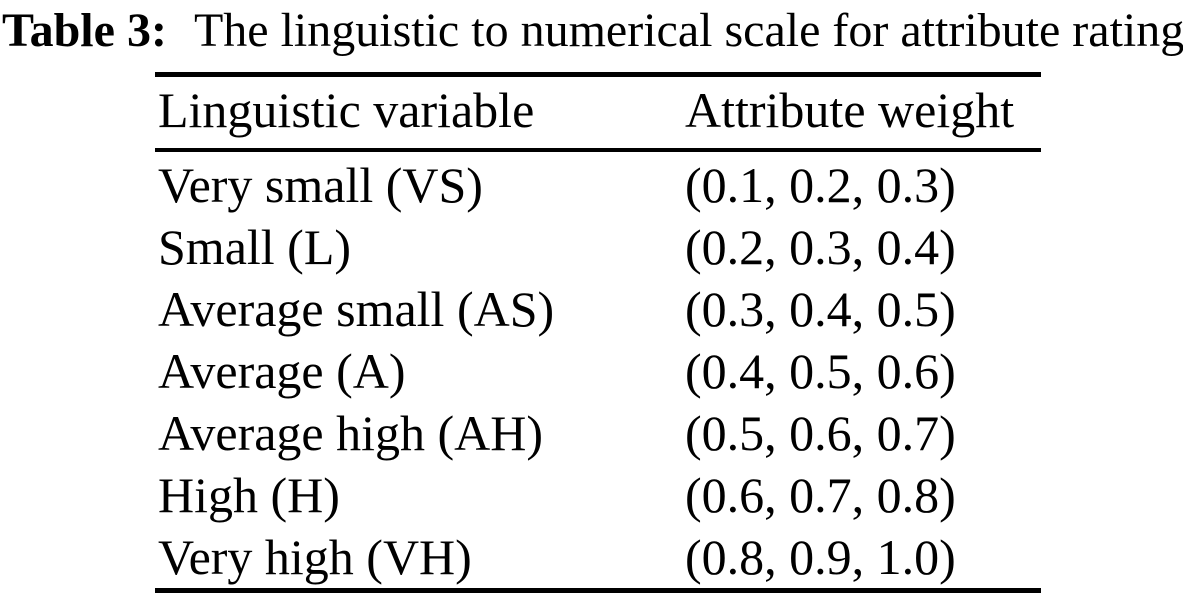  I want to click on attribute-weight-cell: (0.3, 0.4, 0.5), so click(820, 309).